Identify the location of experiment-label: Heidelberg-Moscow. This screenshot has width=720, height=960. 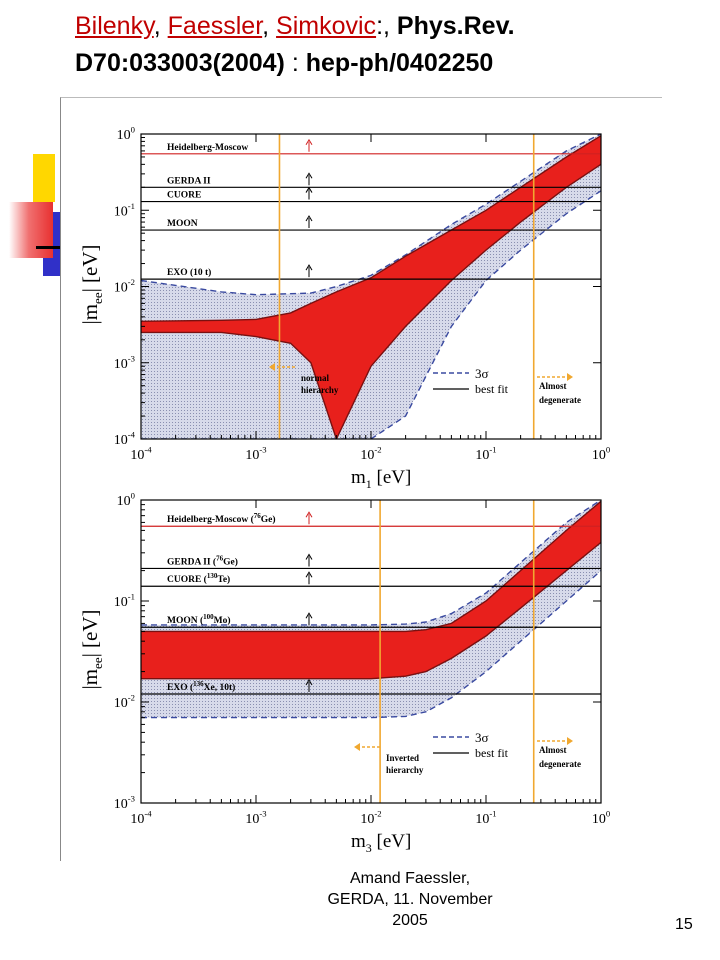
(207, 148).